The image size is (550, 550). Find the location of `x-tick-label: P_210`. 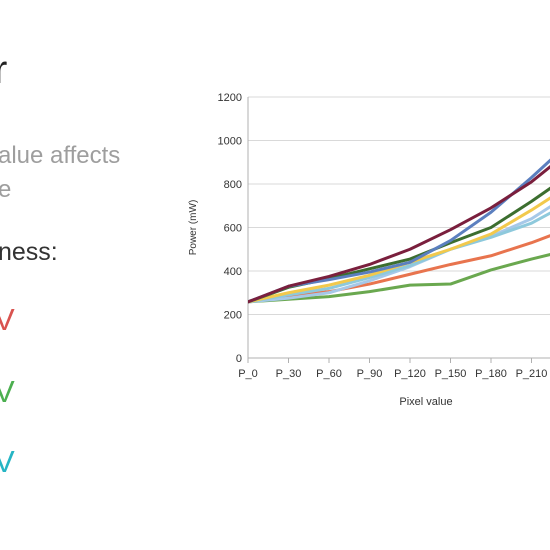

x-tick-label: P_210 is located at coordinates (532, 374).